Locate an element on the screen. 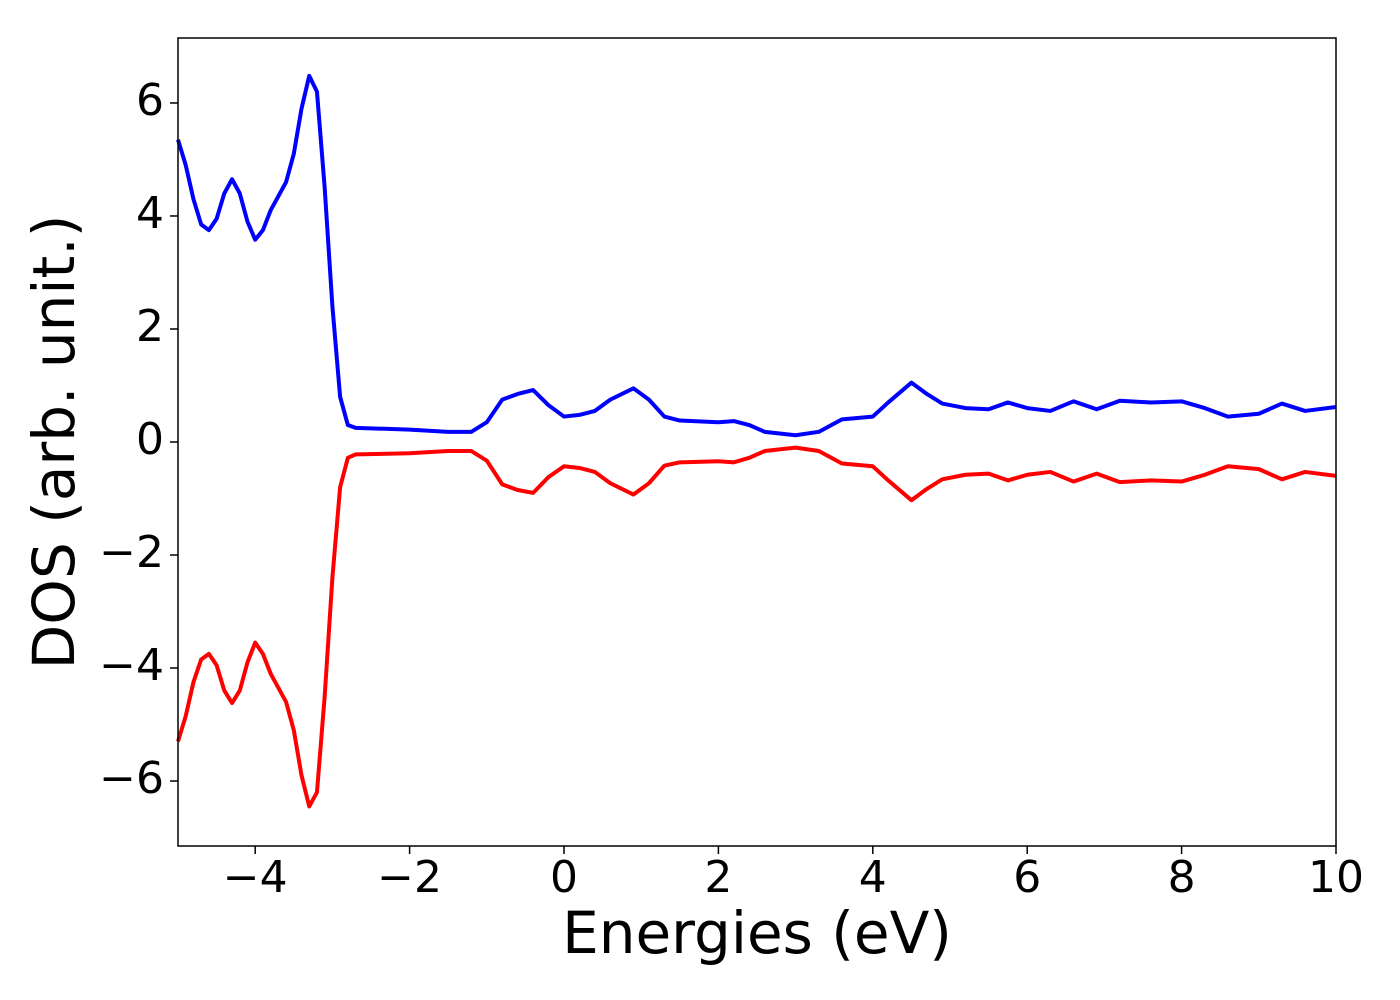 This screenshot has height=1000, width=1400. y-tick-label: −6 is located at coordinates (131, 778).